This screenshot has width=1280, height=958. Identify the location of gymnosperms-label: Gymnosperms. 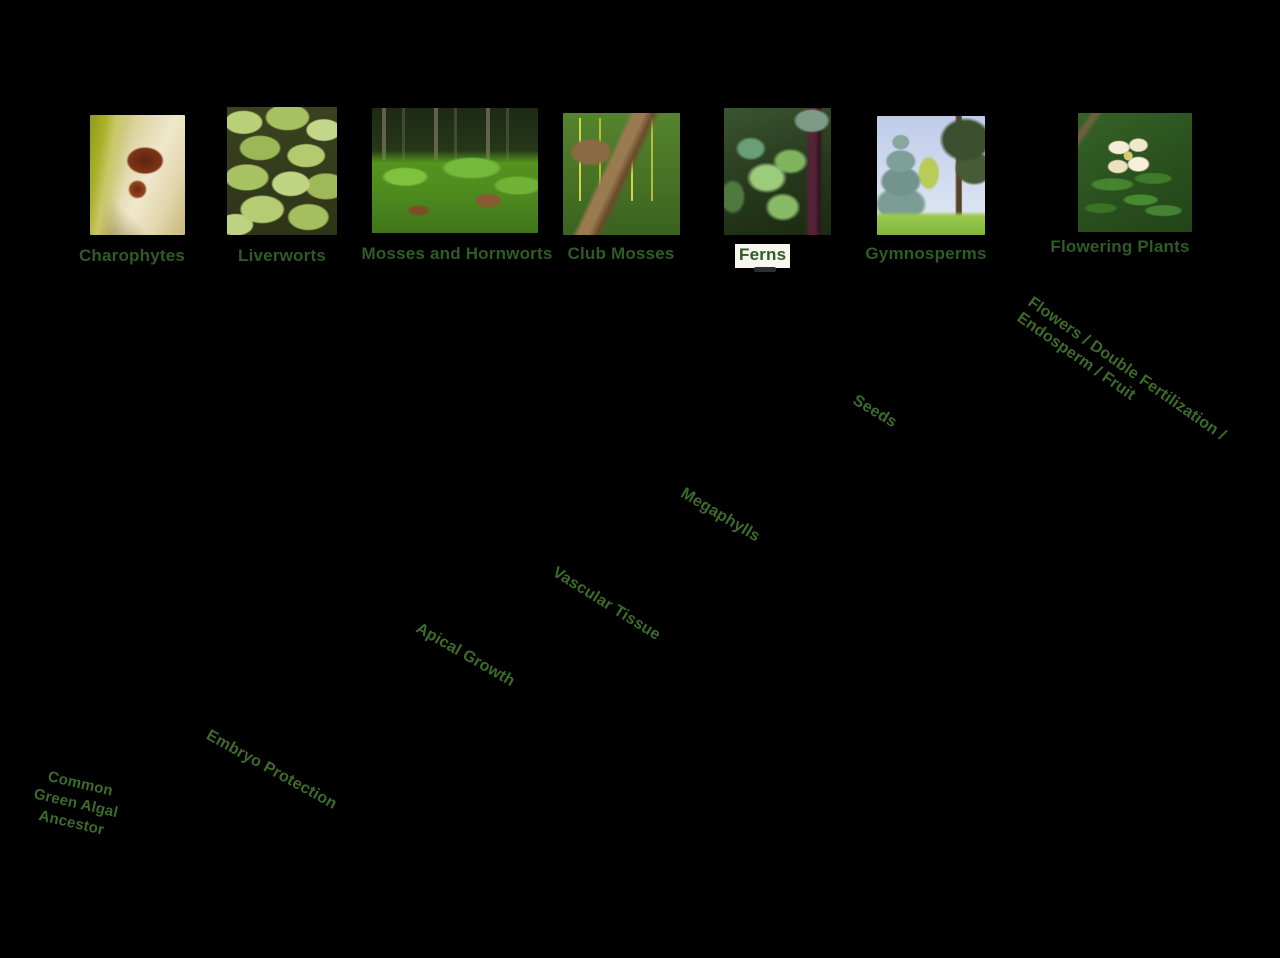
(926, 253).